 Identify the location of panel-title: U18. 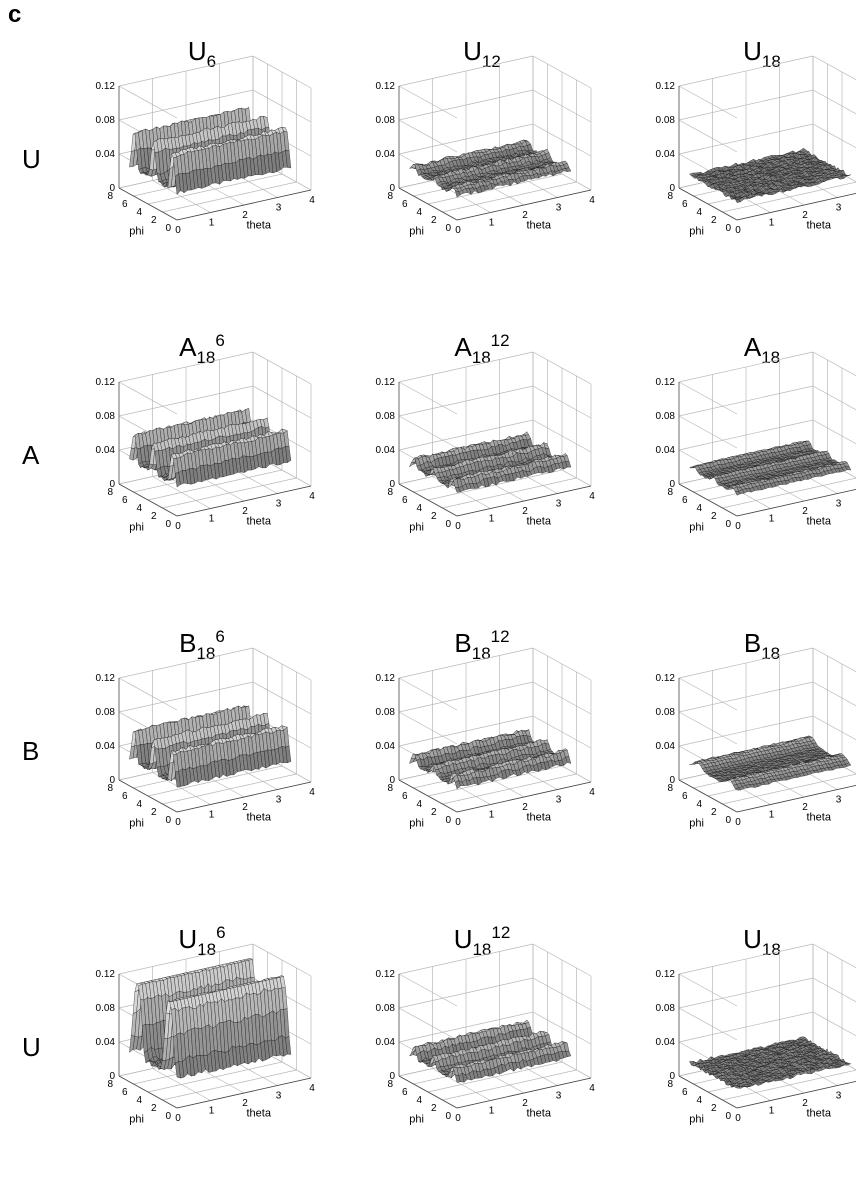
(762, 941).